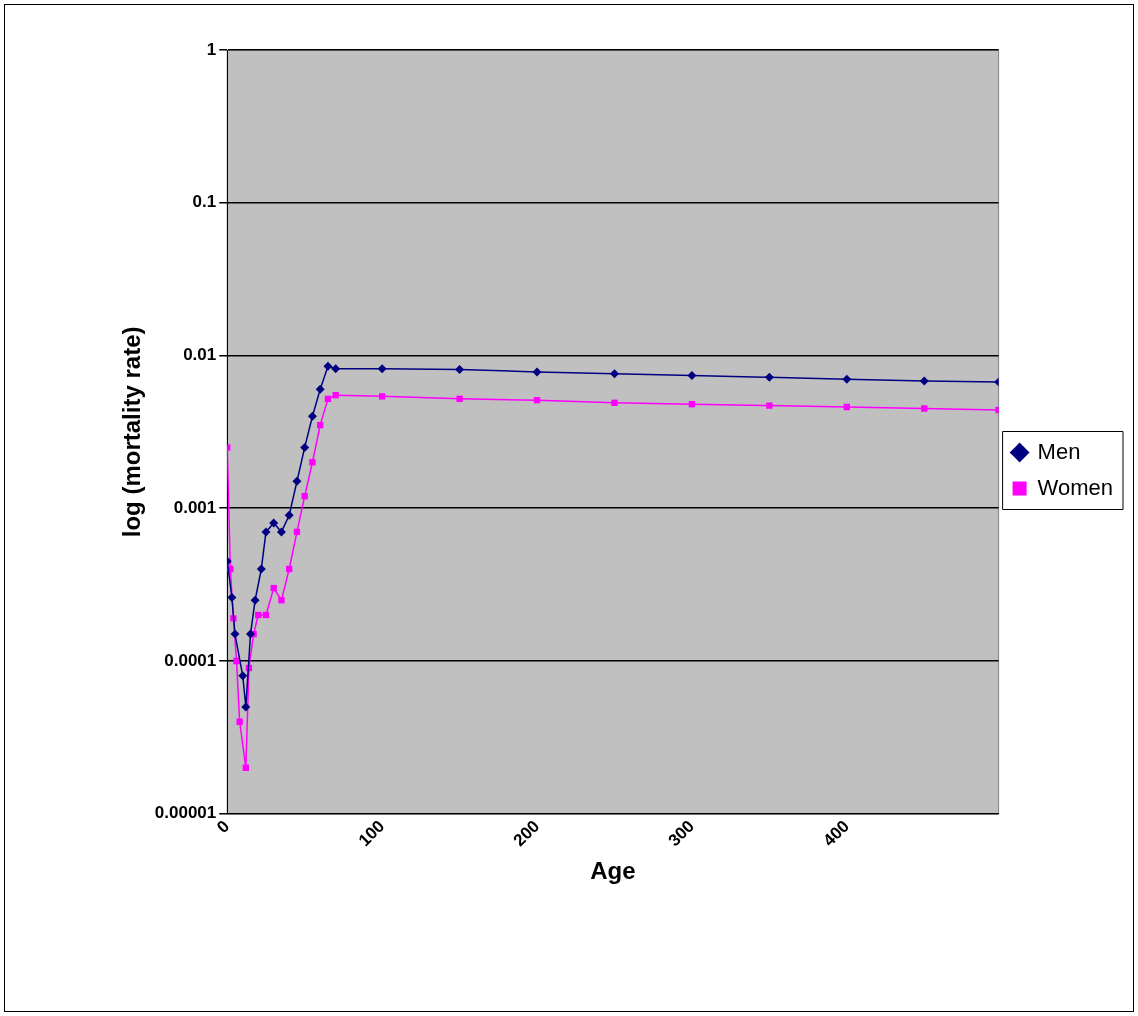 This screenshot has height=1016, width=1138. What do you see at coordinates (681, 833) in the screenshot?
I see `x-tick-label: 300` at bounding box center [681, 833].